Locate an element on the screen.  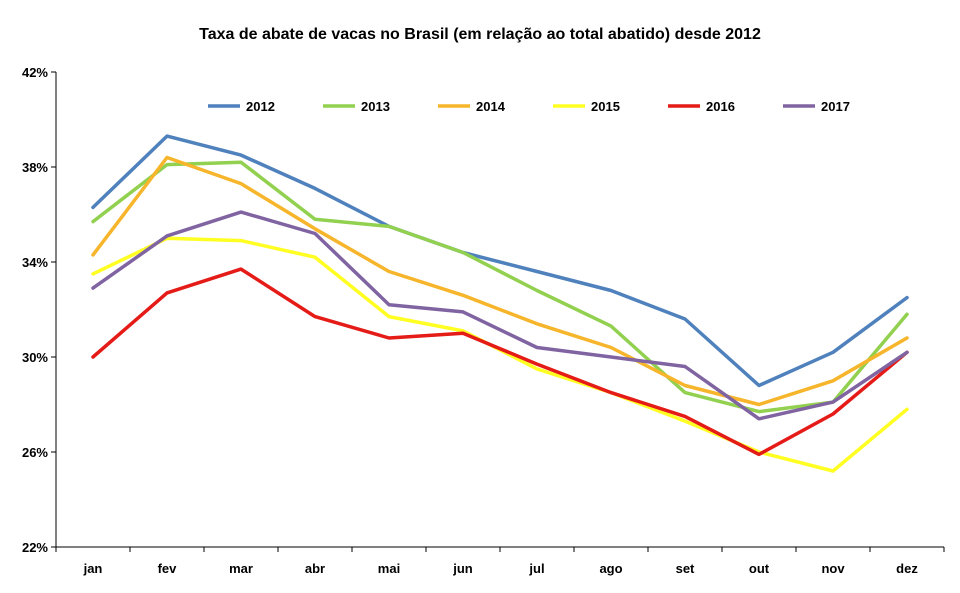
legend-label-2012: 2012 is located at coordinates (260, 106).